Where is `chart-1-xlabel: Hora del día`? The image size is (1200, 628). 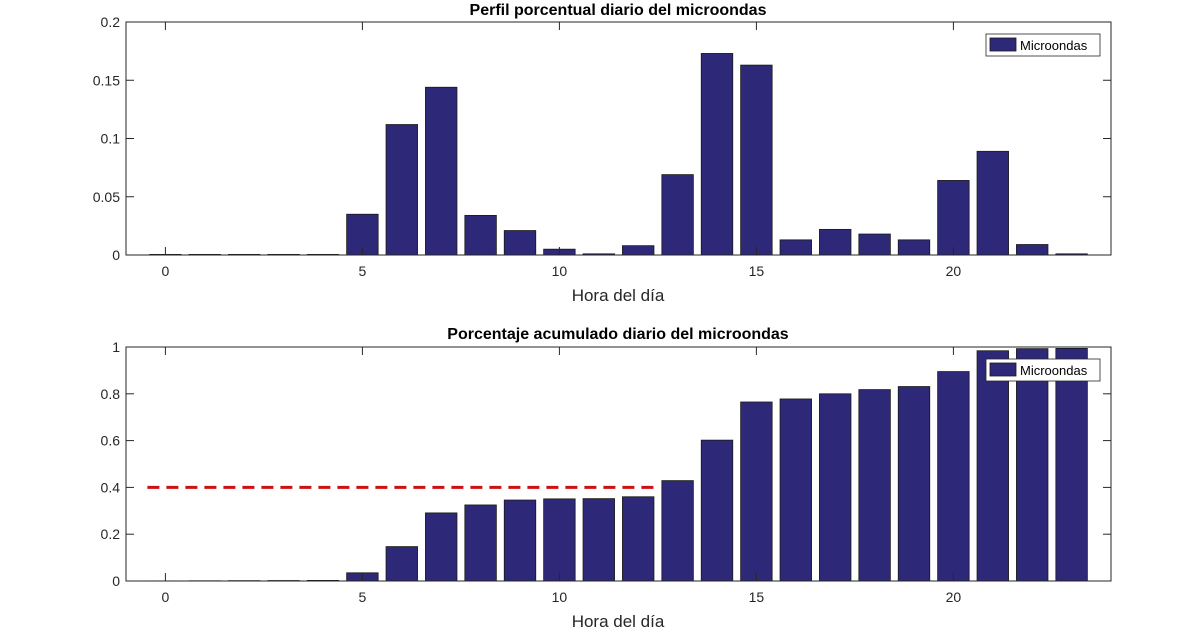 chart-1-xlabel: Hora del día is located at coordinates (618, 295).